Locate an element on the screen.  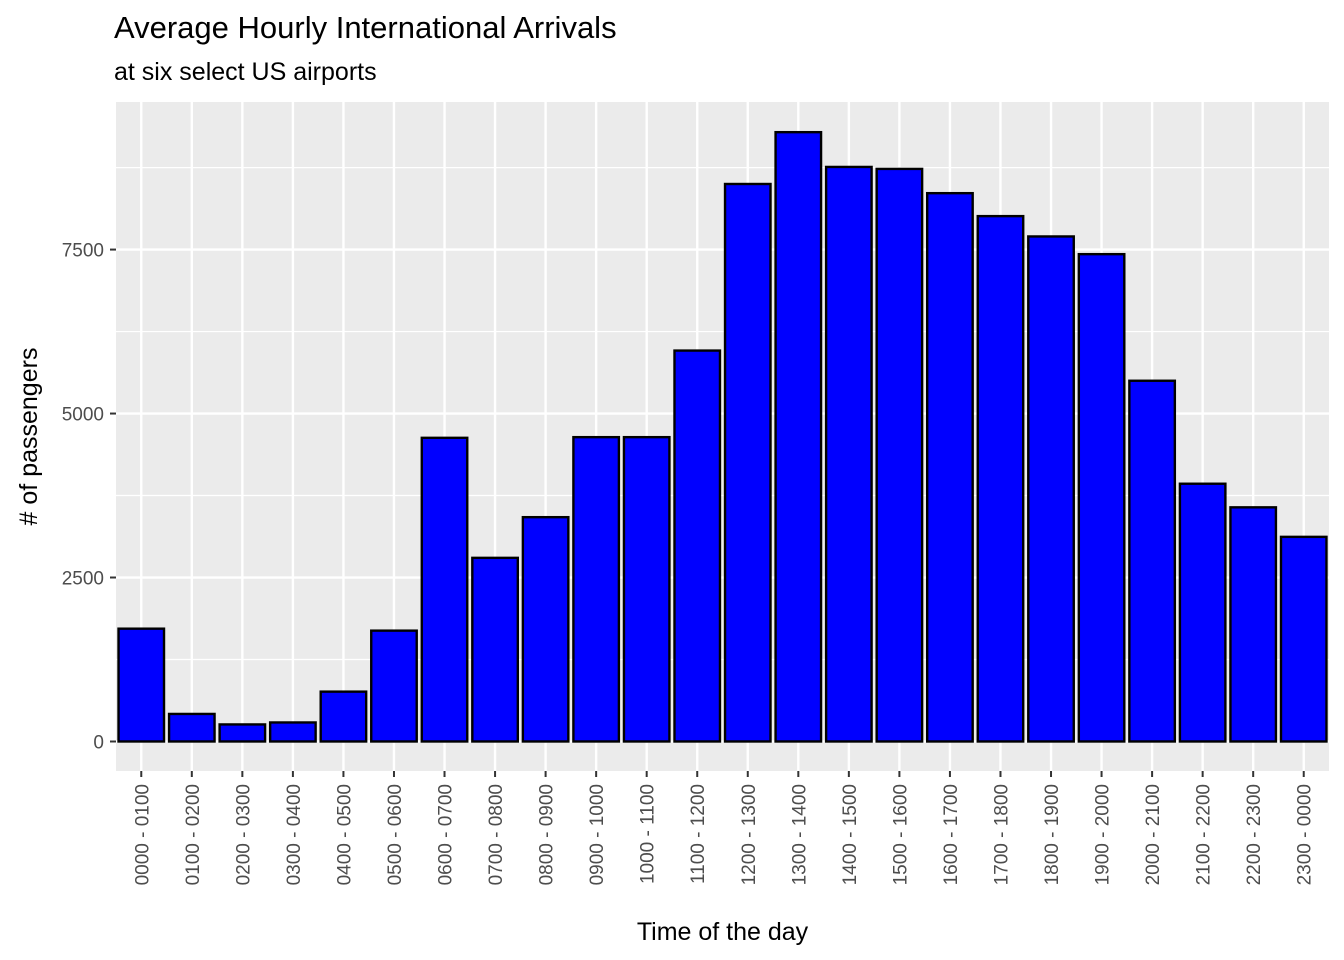
x-tick-label: 0100 - 0200 is located at coordinates (193, 834).